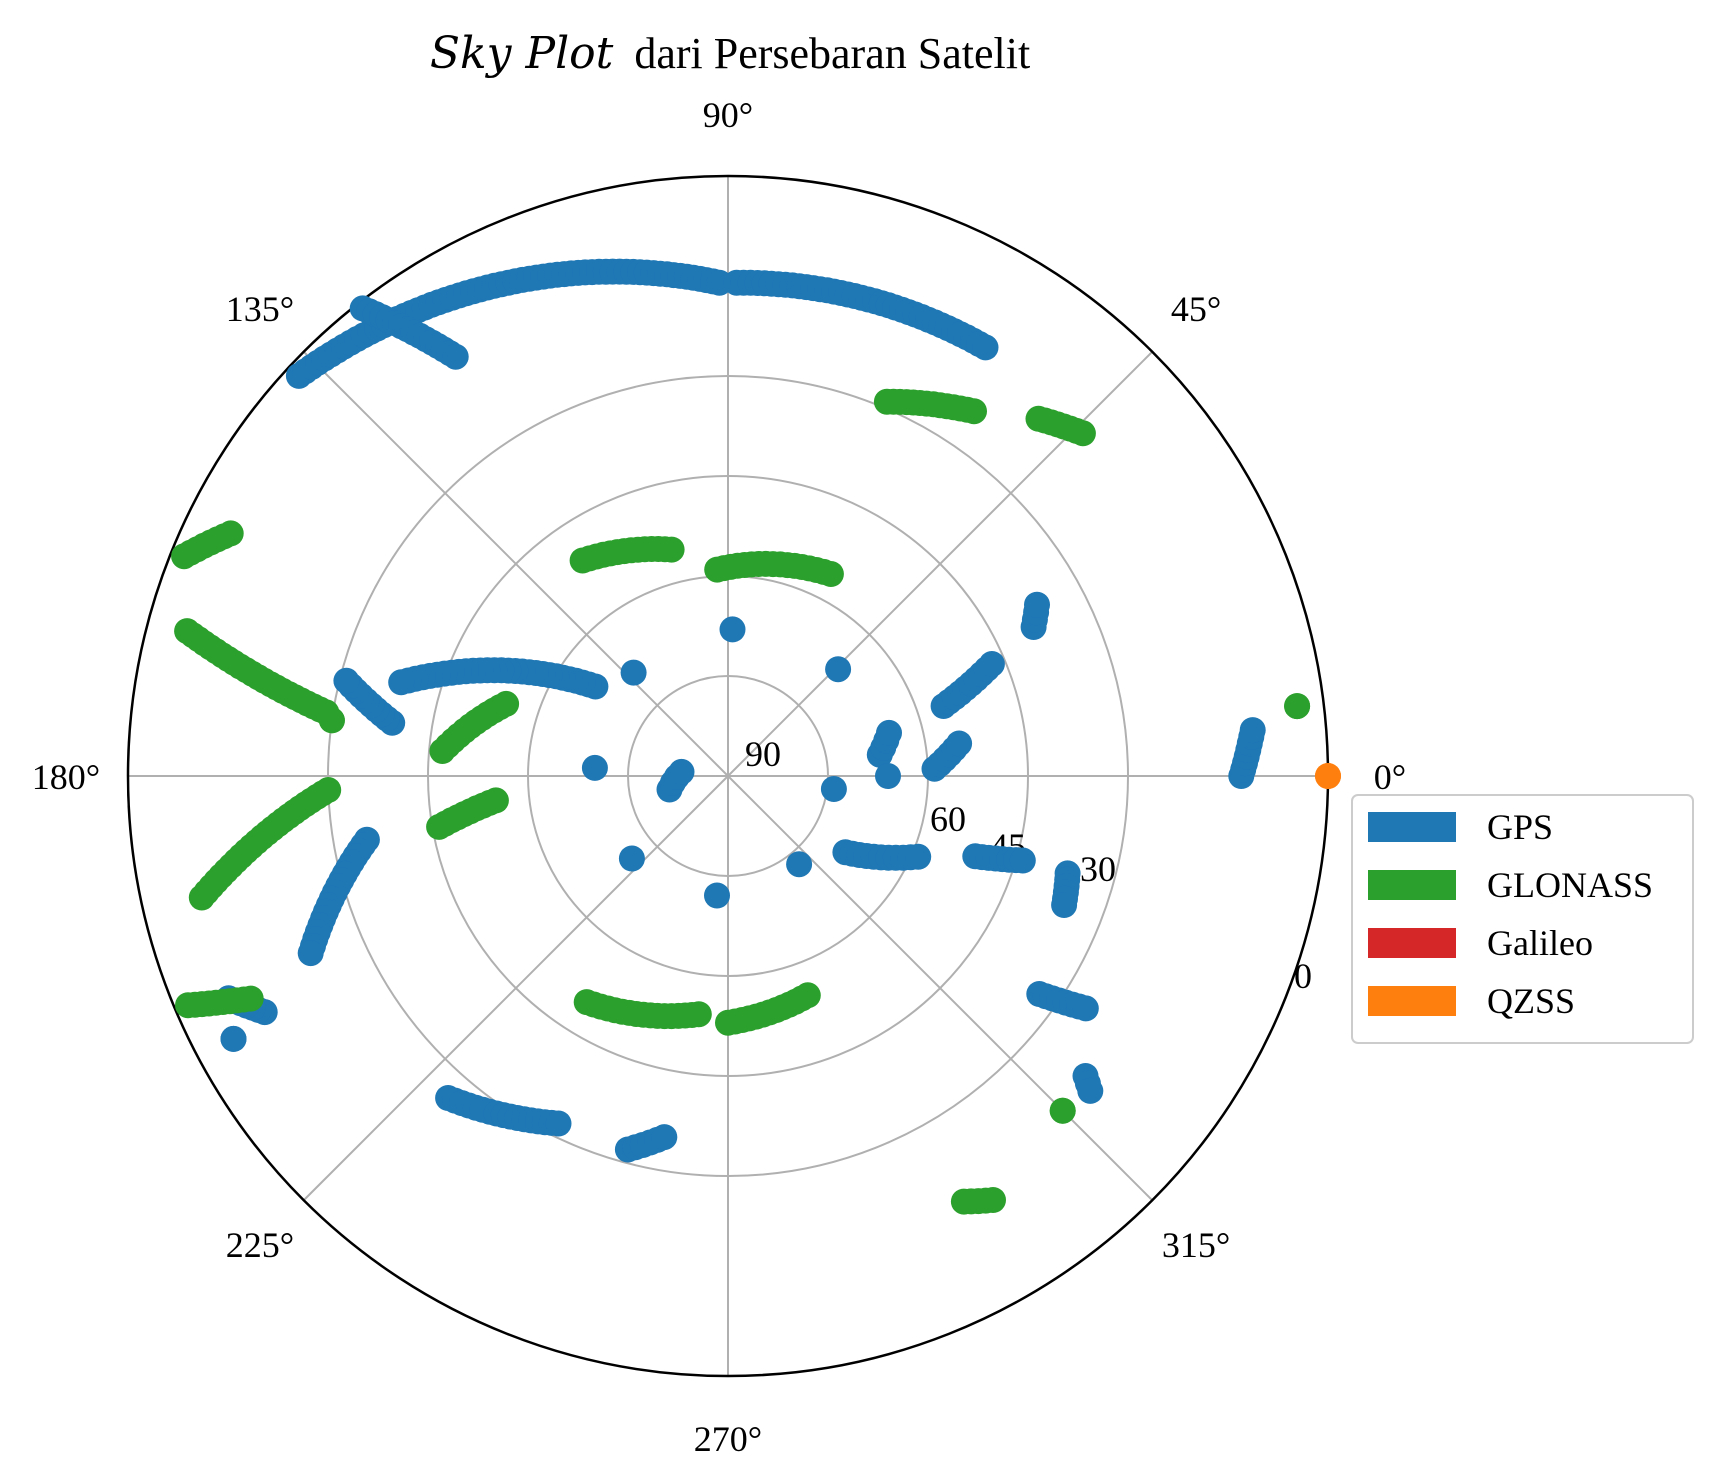 The width and height of the screenshot is (1715, 1475). I want to click on legend-swatch-qzss, so click(1412, 1001).